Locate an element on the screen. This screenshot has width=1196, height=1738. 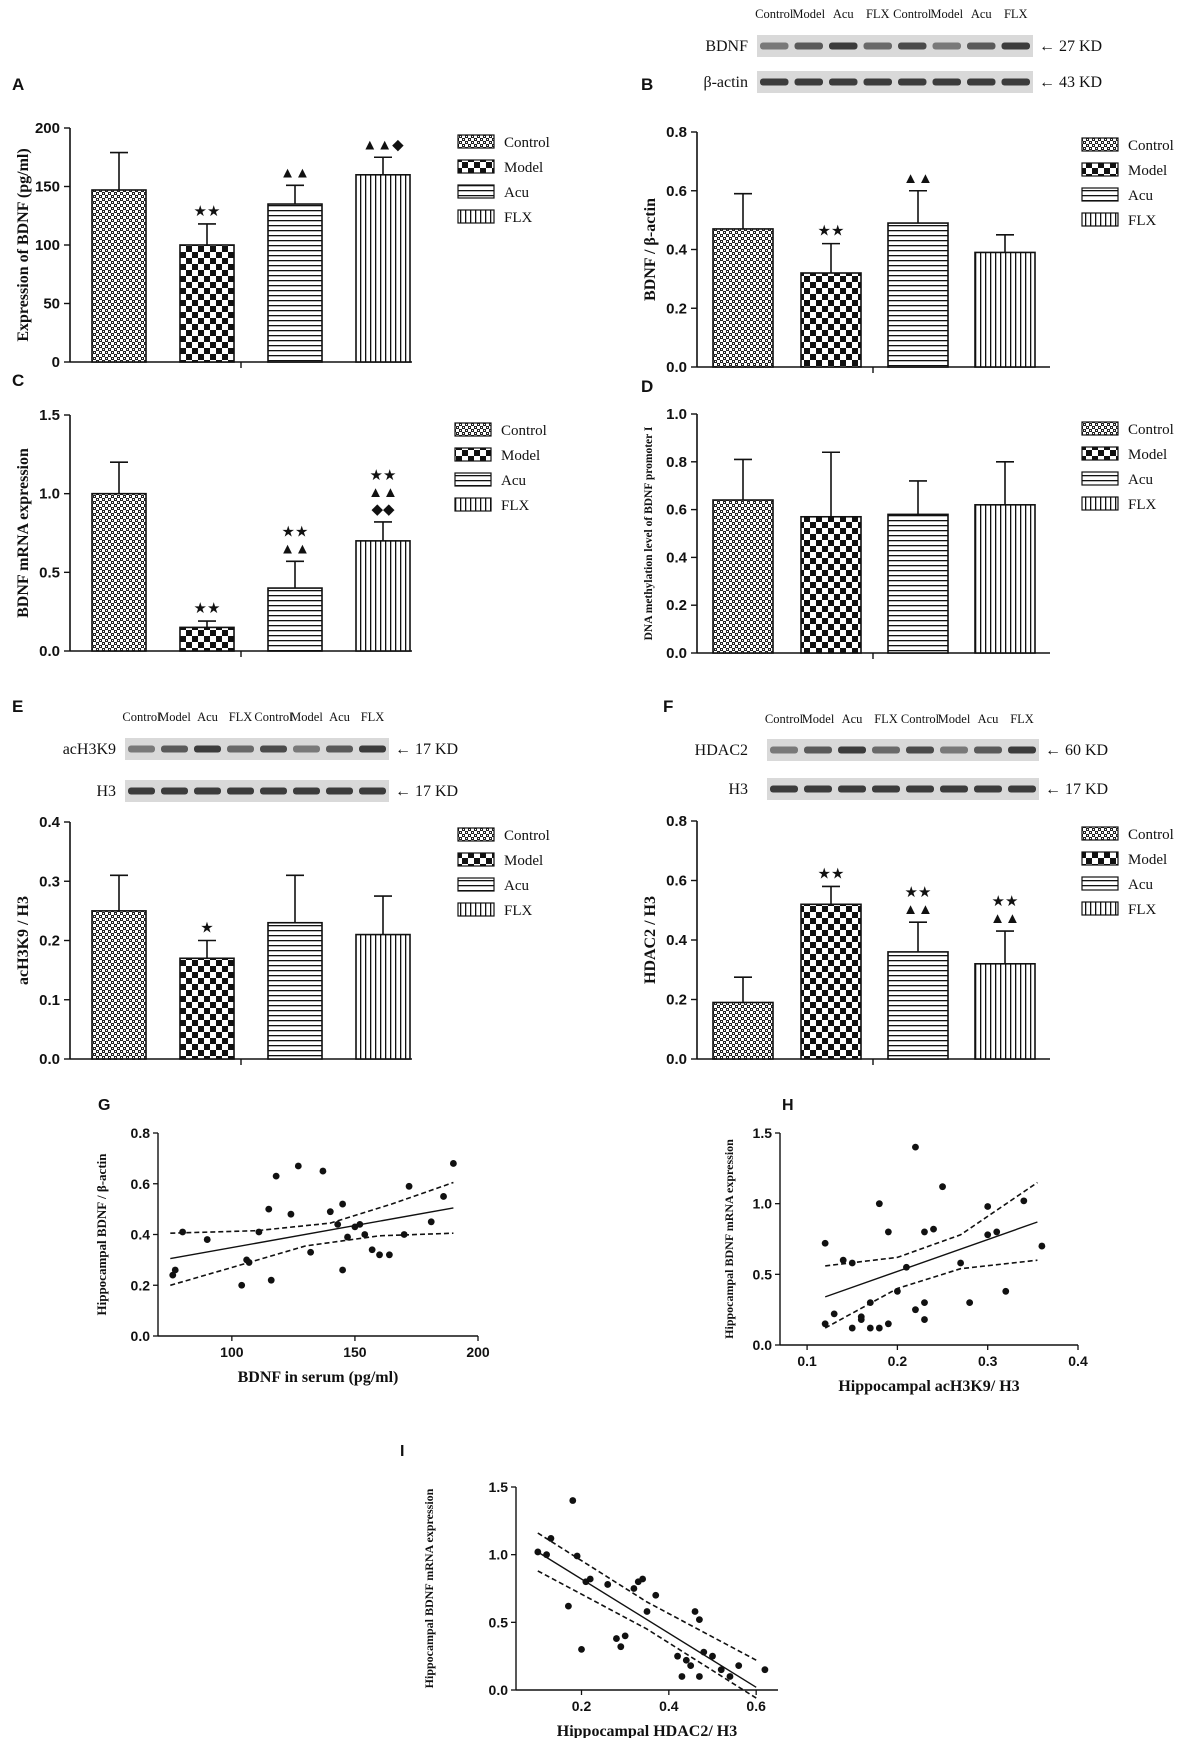
y-tick-label: 150 is located at coordinates (47, 187).